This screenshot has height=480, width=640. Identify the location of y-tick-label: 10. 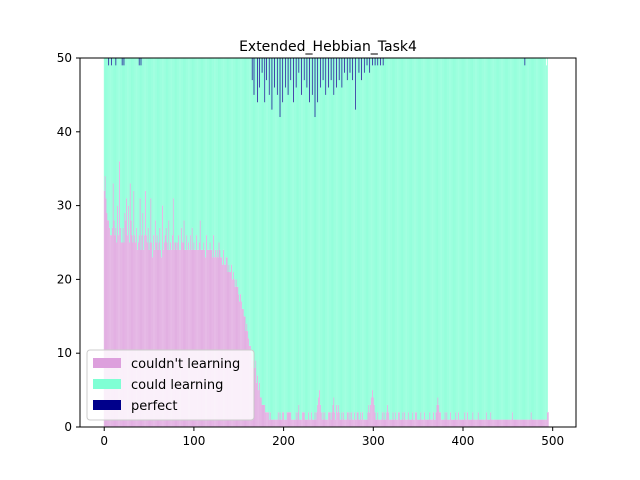
(64, 353).